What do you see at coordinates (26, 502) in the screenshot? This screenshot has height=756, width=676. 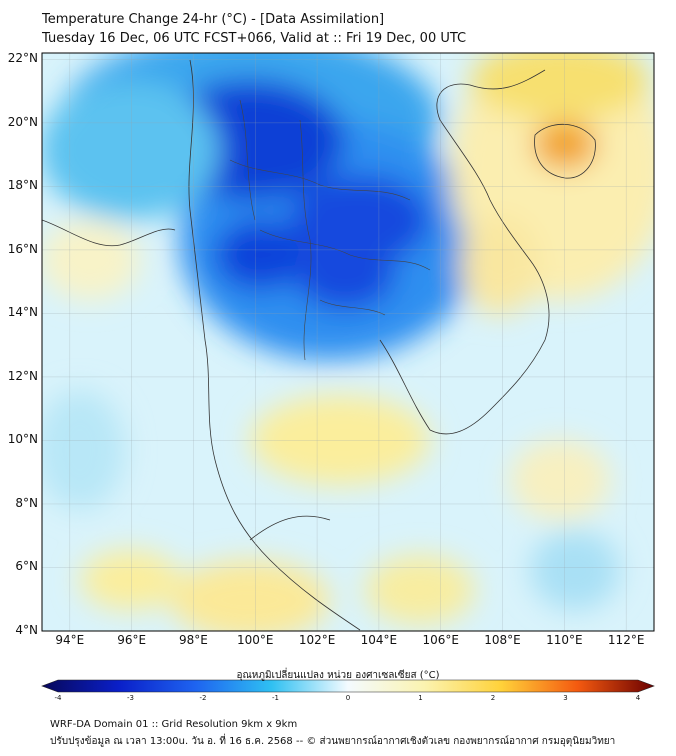 I see `lat-tick-label: 8°N` at bounding box center [26, 502].